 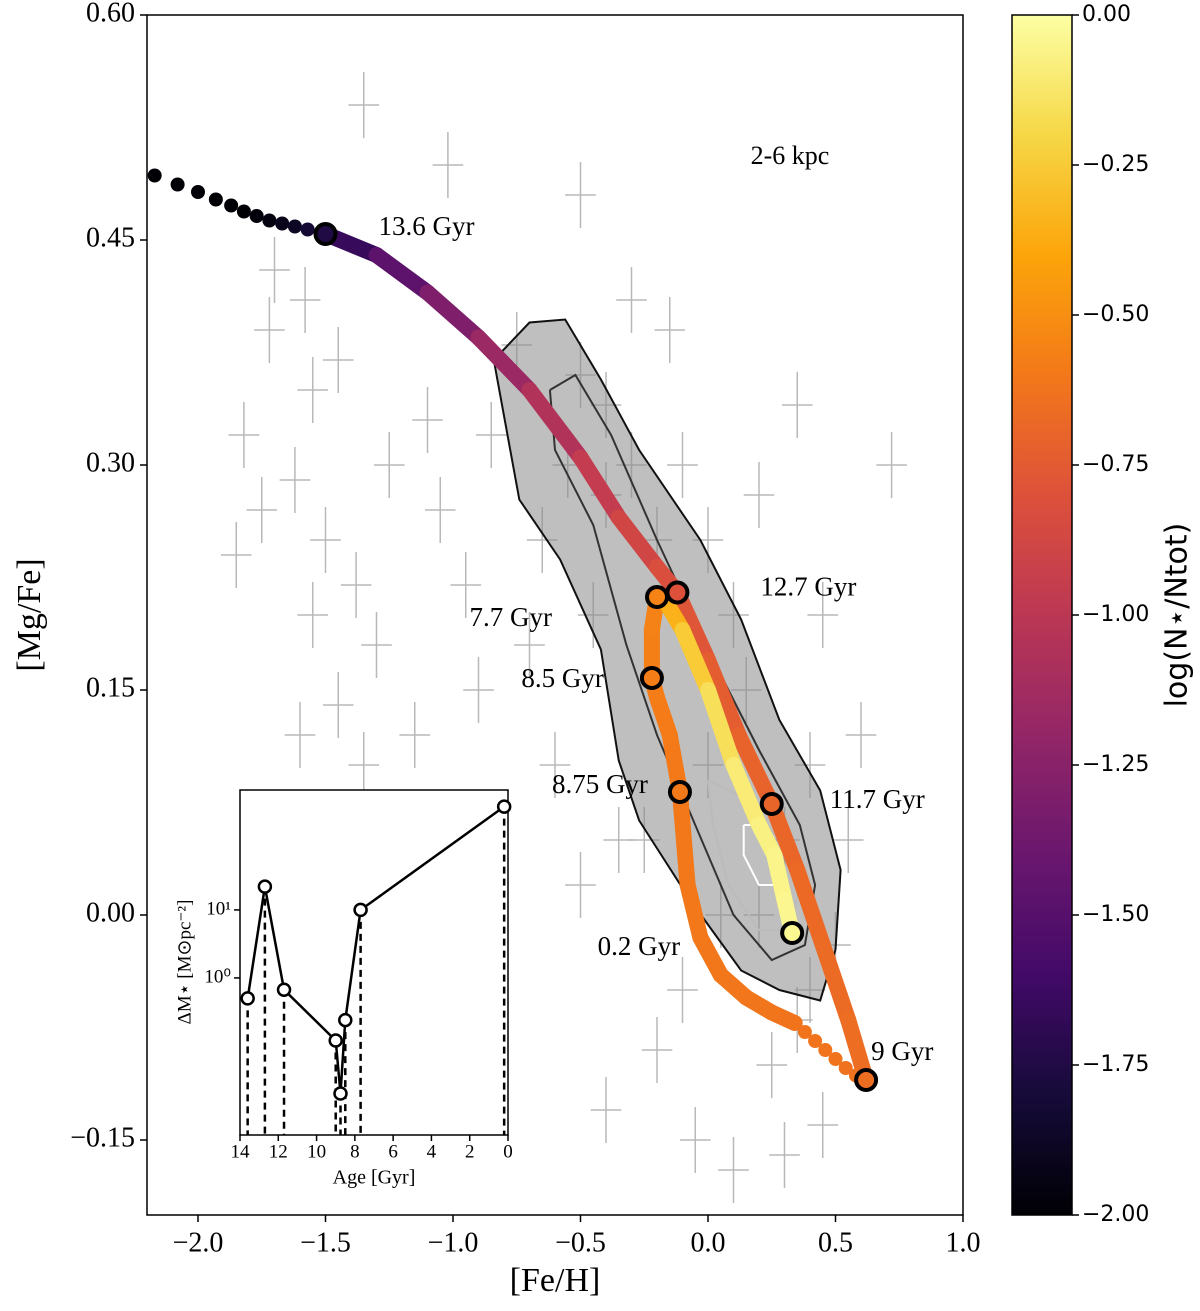 I want to click on x-tick-label: 1.0, so click(x=963, y=1242).